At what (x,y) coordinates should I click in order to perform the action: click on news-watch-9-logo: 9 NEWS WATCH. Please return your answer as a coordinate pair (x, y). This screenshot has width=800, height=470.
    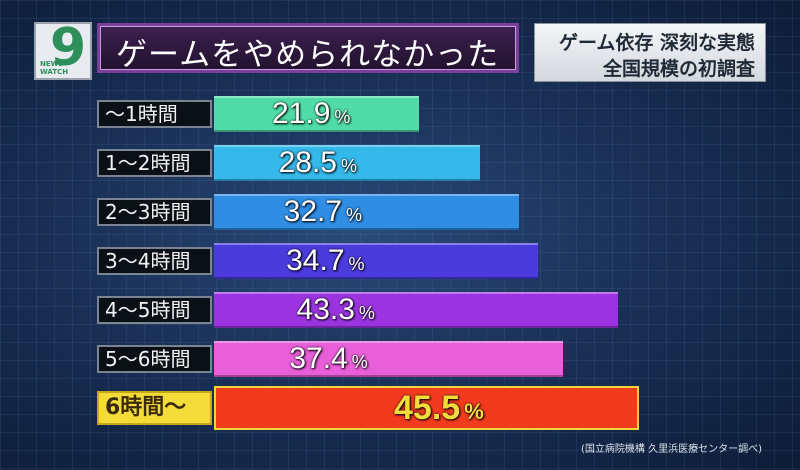
    Looking at the image, I should click on (63, 49).